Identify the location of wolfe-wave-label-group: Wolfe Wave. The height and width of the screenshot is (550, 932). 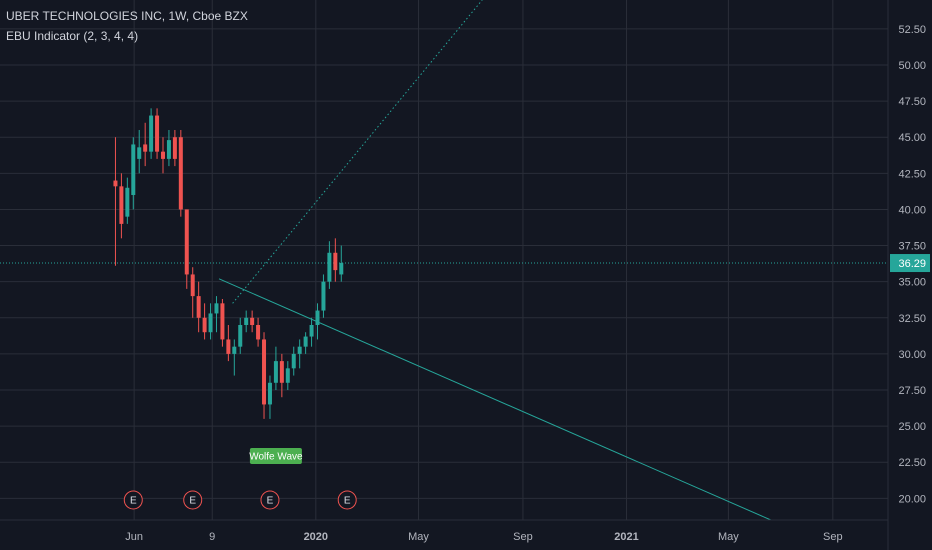
(276, 456).